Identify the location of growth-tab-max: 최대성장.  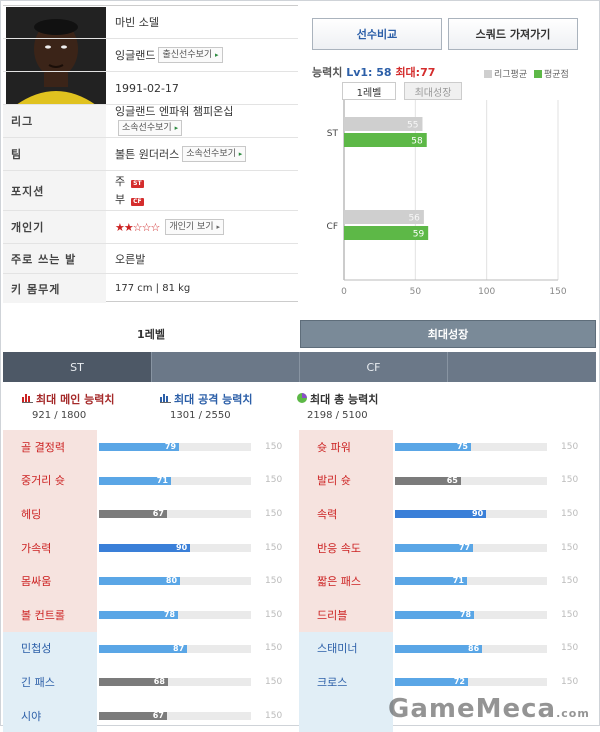
(448, 334).